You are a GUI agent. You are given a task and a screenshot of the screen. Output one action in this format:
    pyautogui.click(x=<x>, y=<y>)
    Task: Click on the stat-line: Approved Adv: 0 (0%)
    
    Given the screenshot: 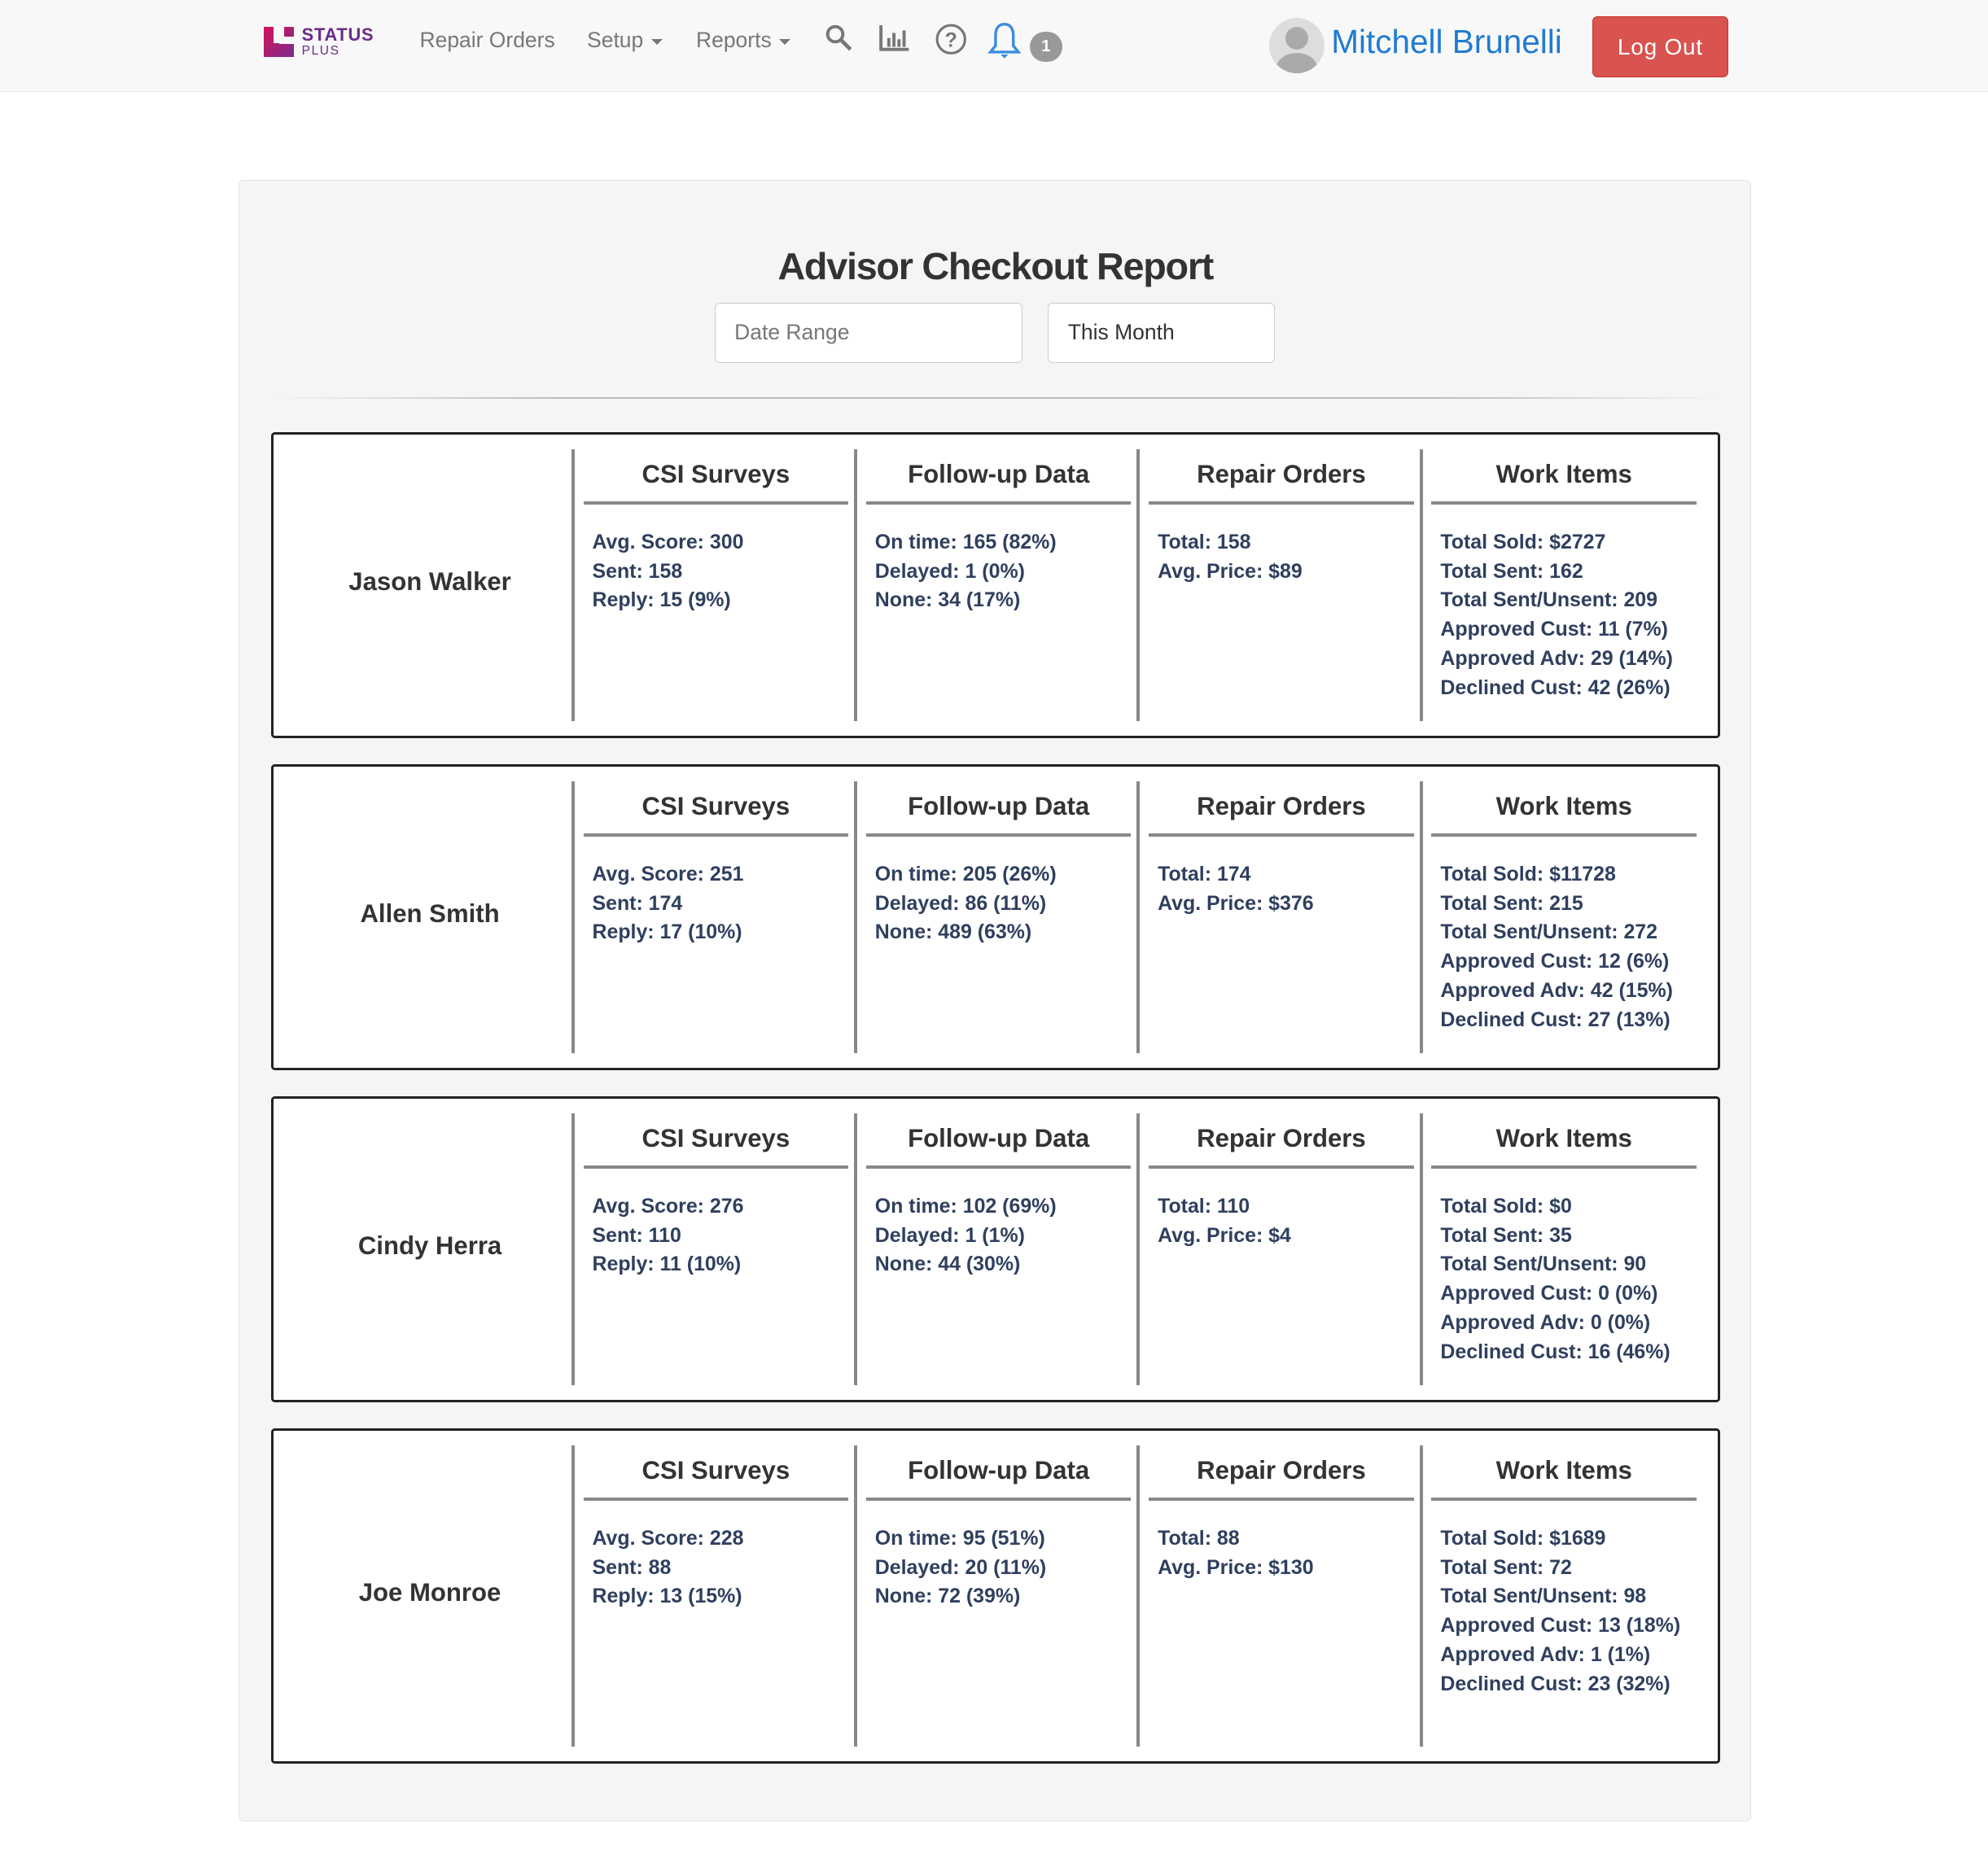 What is the action you would take?
    pyautogui.click(x=1545, y=1323)
    